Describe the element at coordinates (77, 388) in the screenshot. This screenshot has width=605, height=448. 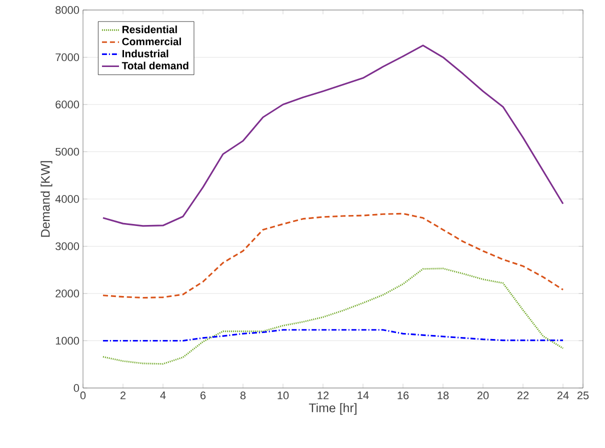
I see `y-tick-label: 0` at that location.